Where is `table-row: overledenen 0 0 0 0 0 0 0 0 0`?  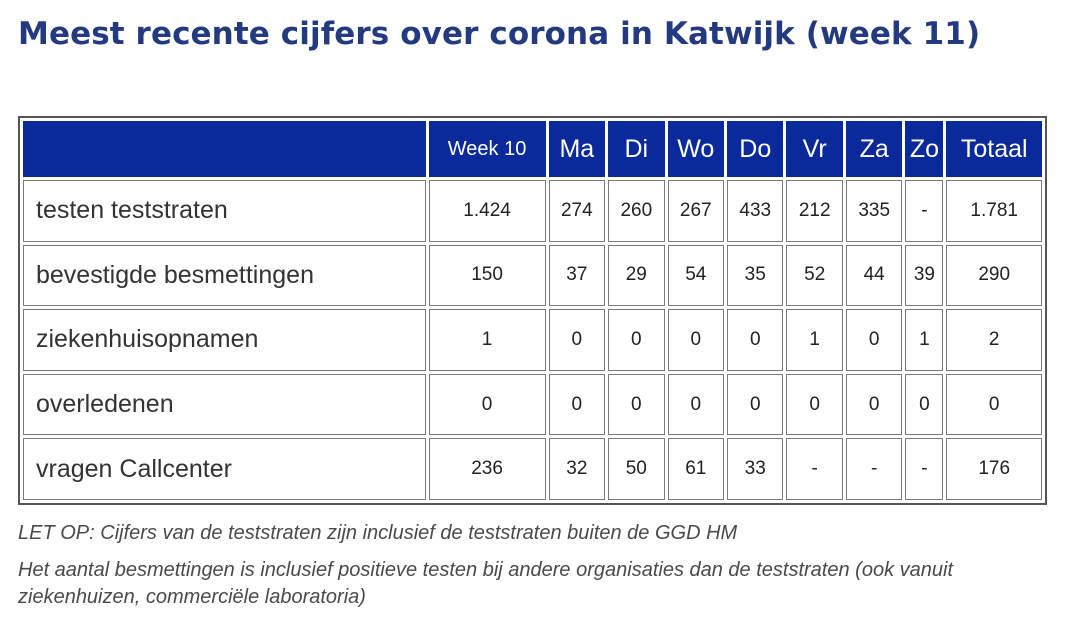
table-row: overledenen 0 0 0 0 0 0 0 0 0 is located at coordinates (532, 404).